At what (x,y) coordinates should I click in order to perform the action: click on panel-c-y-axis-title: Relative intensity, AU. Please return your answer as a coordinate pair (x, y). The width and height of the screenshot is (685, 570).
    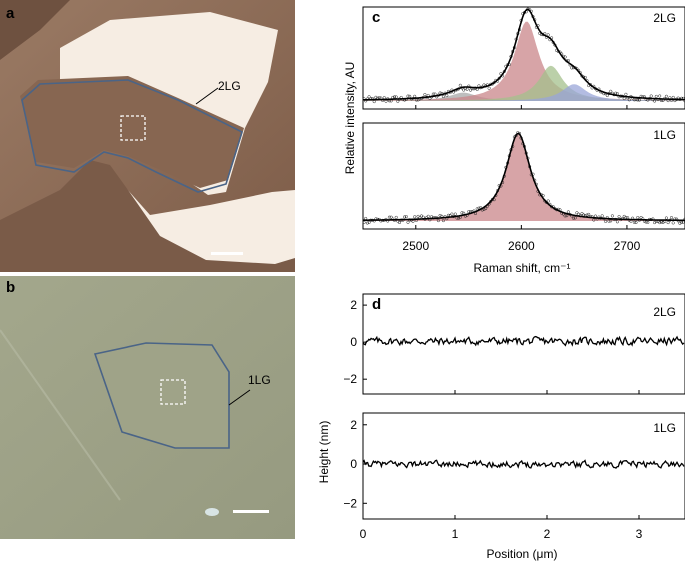
    Looking at the image, I should click on (350, 118).